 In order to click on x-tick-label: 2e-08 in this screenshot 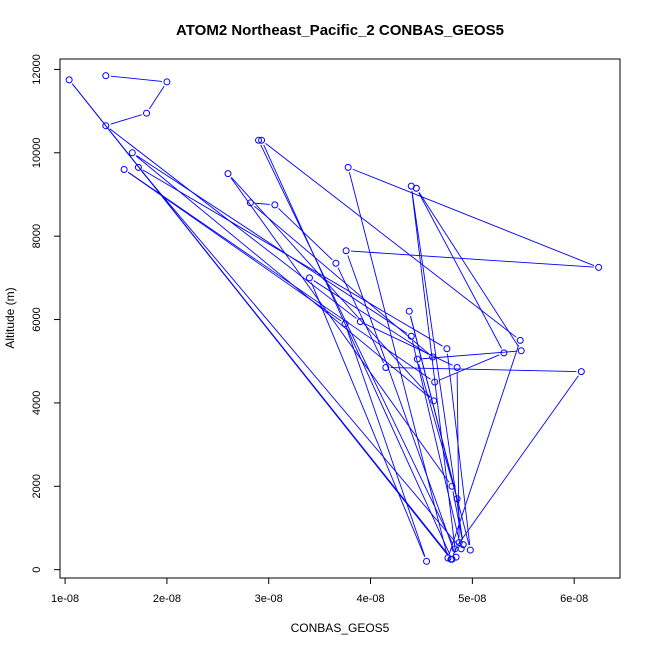, I will do `click(167, 599)`.